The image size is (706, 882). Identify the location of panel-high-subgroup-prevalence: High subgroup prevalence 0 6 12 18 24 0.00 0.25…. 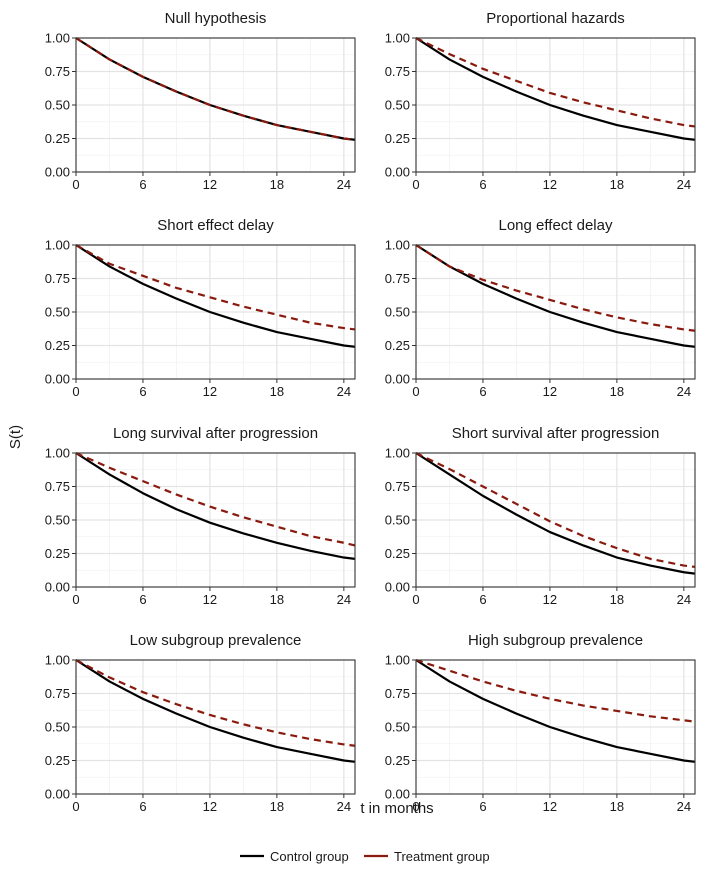
(540, 723).